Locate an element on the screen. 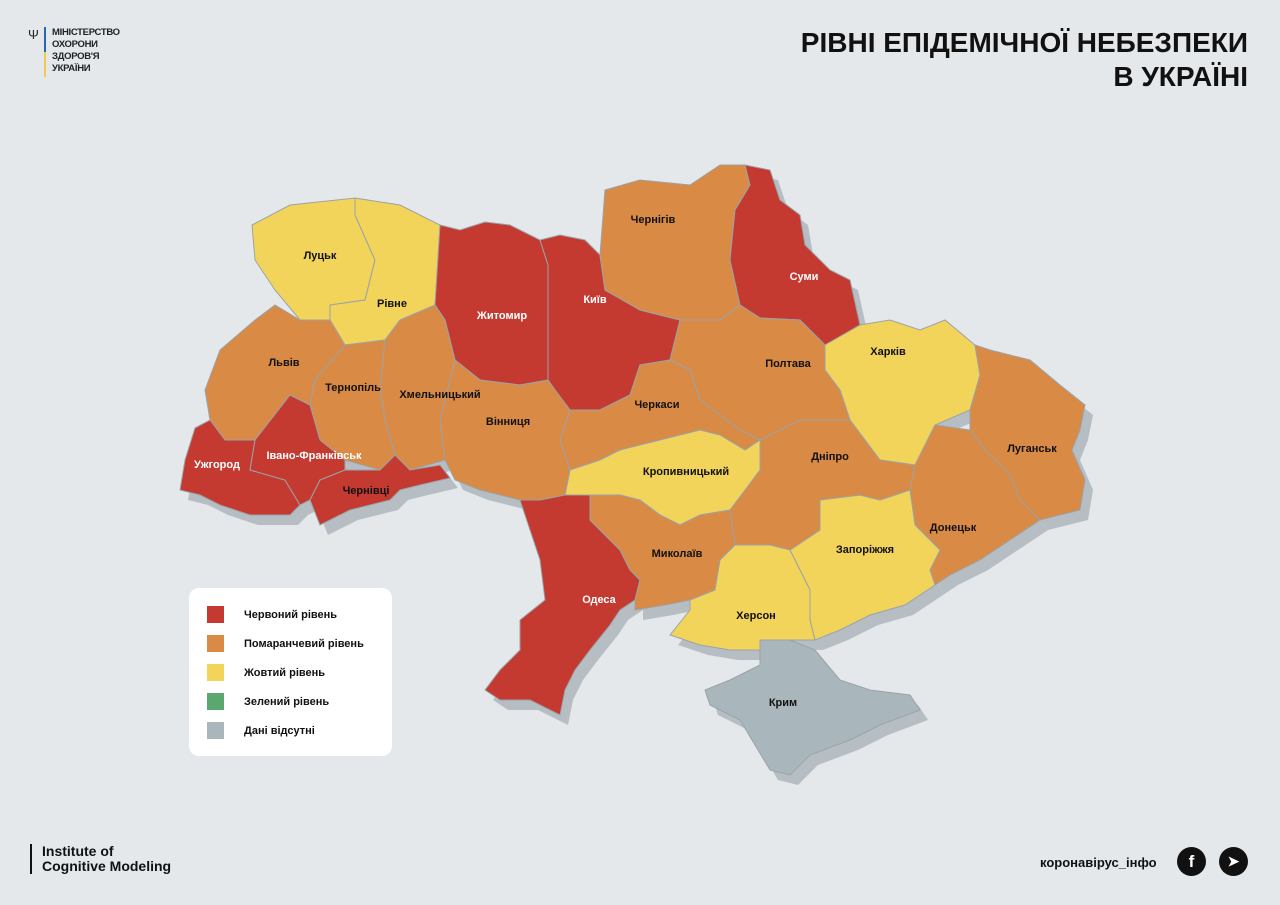  legend-item-orange: Помаранчевий рівень is located at coordinates (299, 643).